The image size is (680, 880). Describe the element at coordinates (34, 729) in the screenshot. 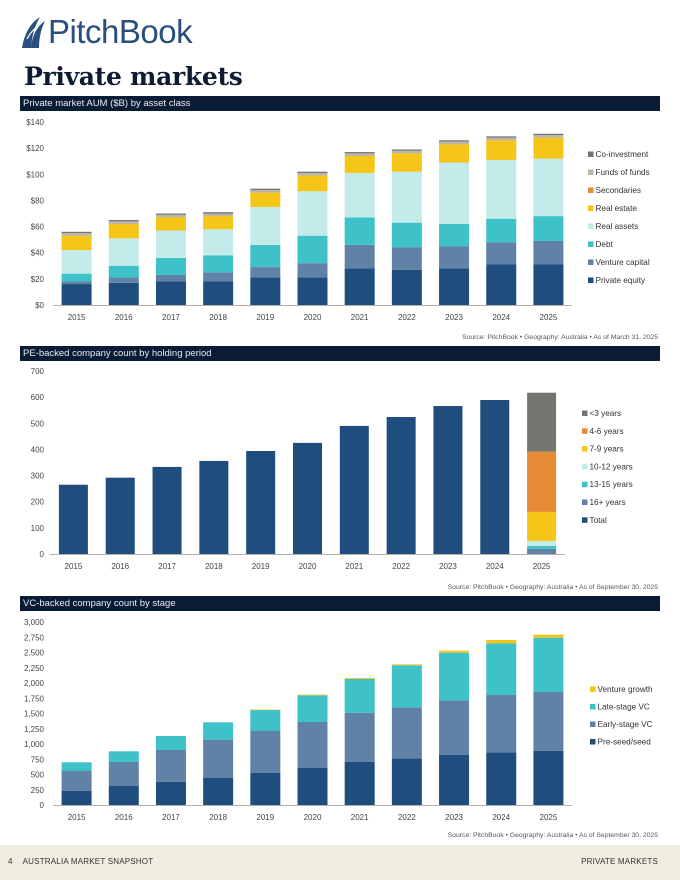

I see `y-tick-label: 1,250` at that location.